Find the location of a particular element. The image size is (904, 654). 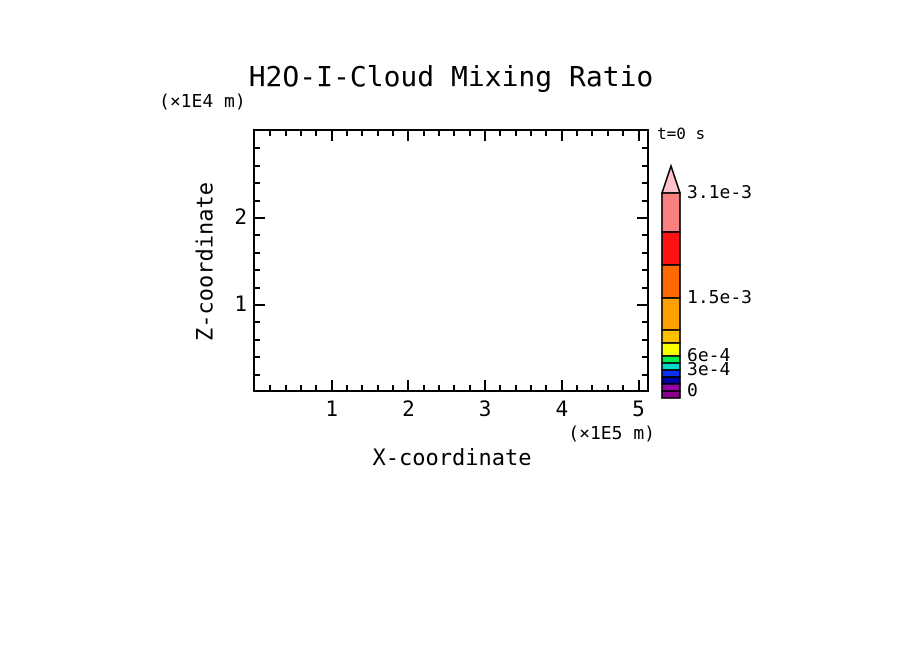

y-axis-tick-label: 1 is located at coordinates (240, 304).